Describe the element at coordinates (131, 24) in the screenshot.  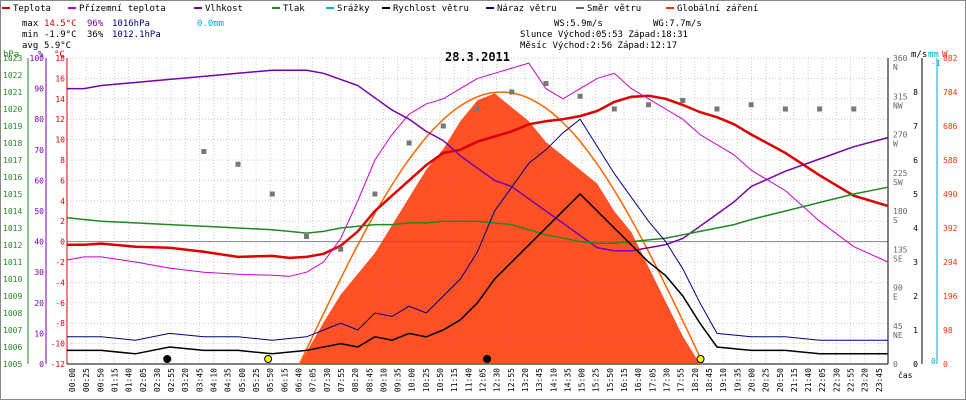
I see `stat-max-press: 1016hPa` at that location.